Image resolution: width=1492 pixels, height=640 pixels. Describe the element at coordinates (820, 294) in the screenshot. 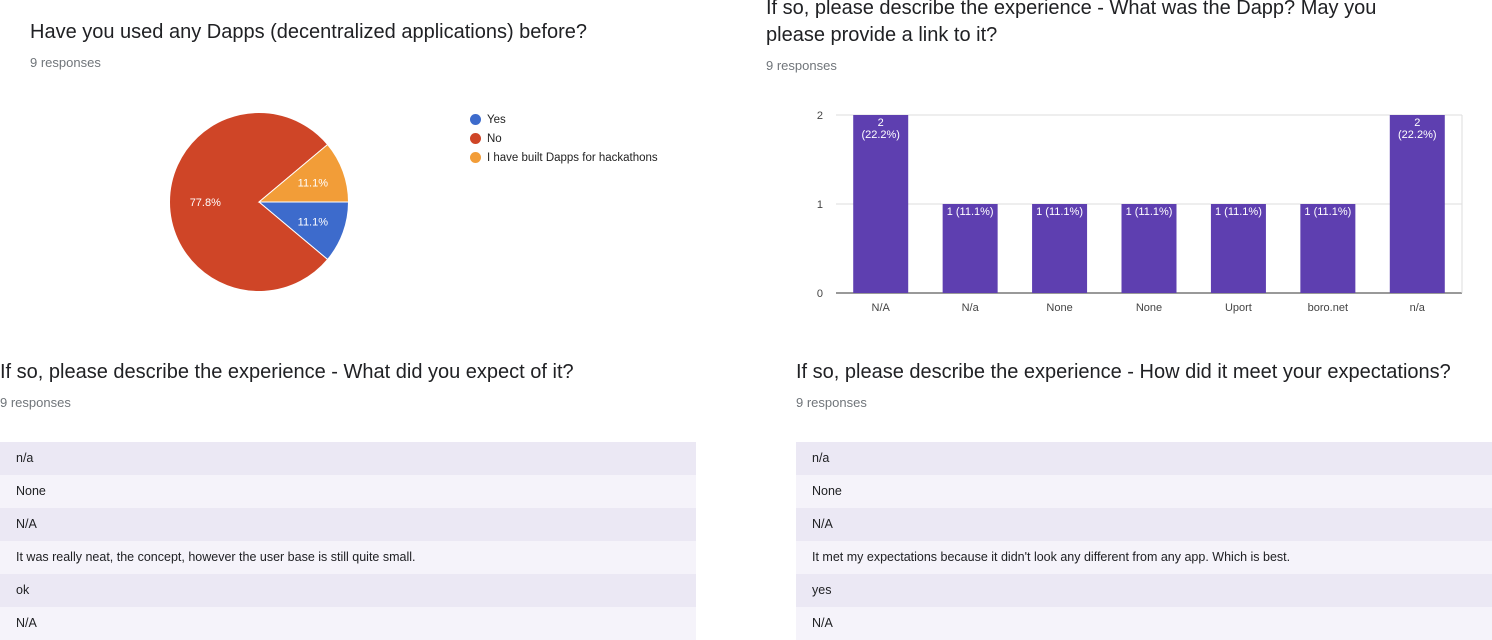

I see `y-tick-label: 0` at that location.